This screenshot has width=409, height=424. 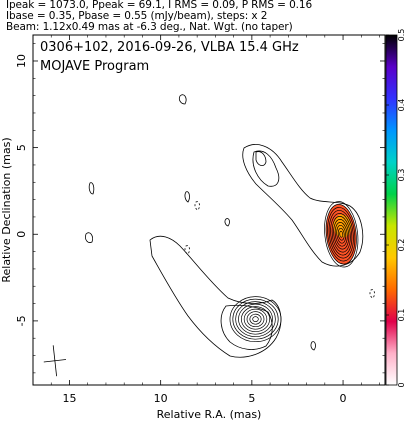 I want to click on colorbar-tick-label: 0.4, so click(x=401, y=105).